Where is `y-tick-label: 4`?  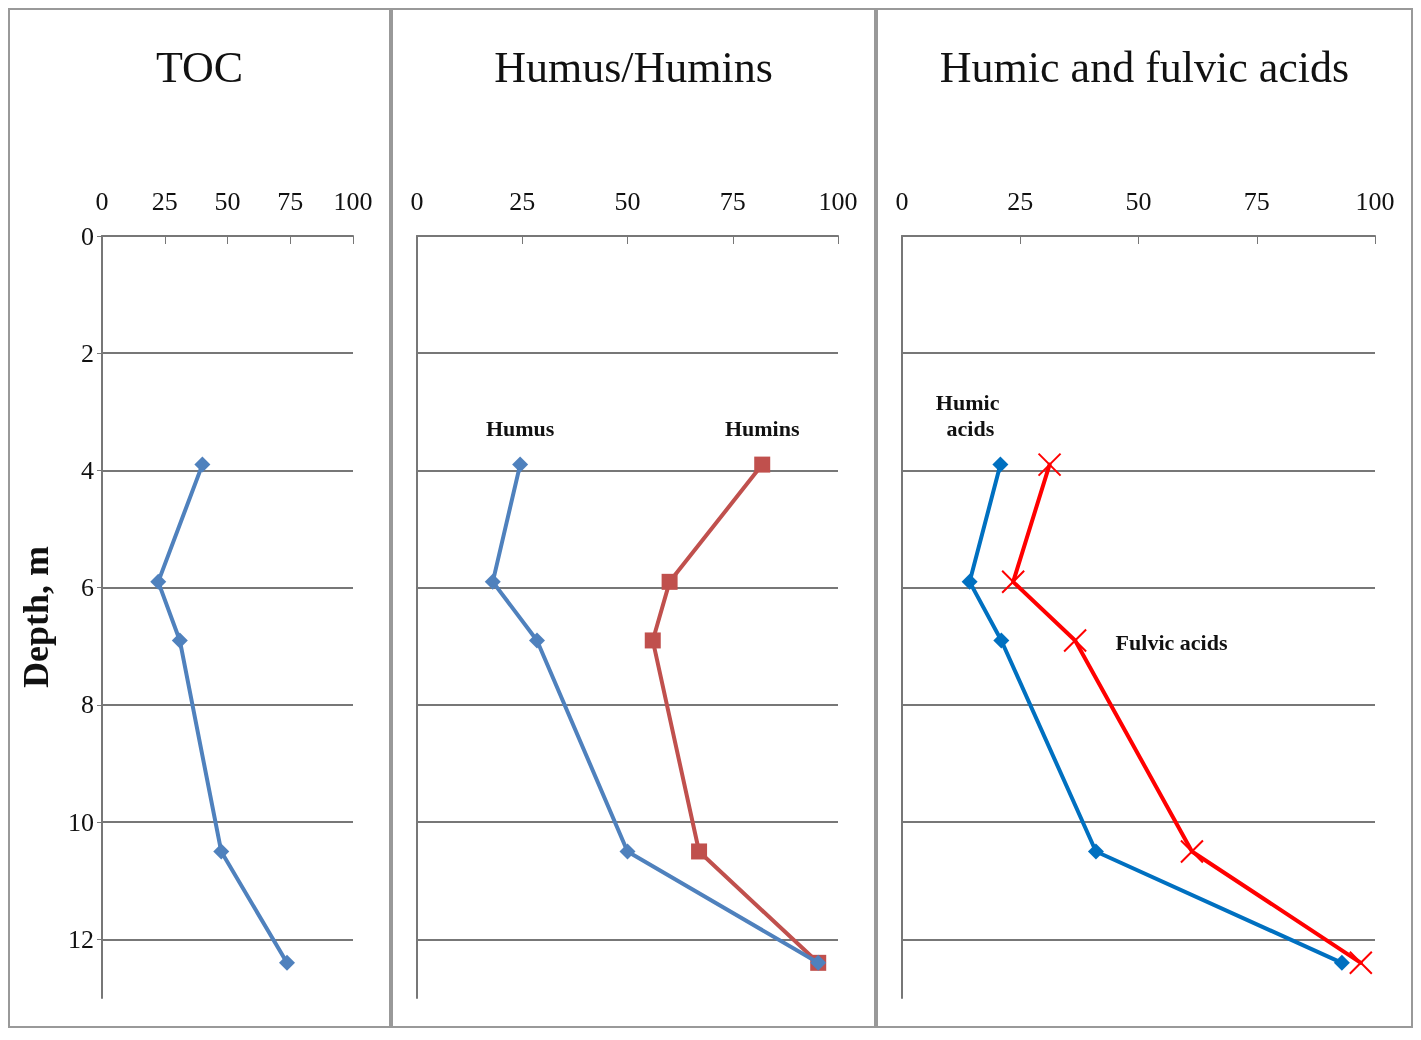
y-tick-label: 4 is located at coordinates (87, 470).